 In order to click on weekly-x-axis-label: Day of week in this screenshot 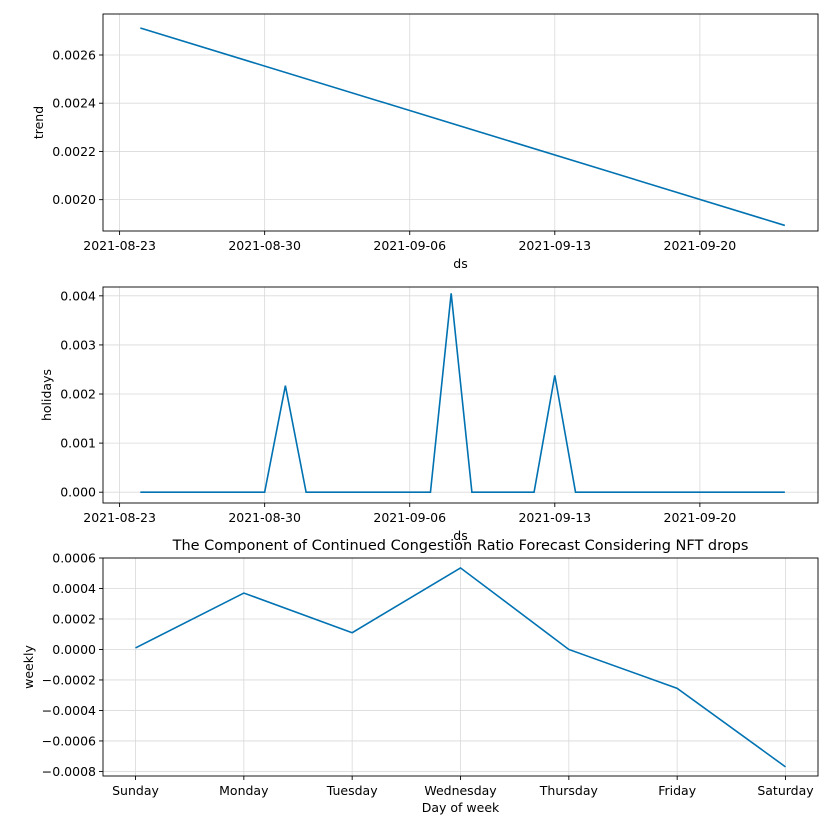, I will do `click(461, 807)`.